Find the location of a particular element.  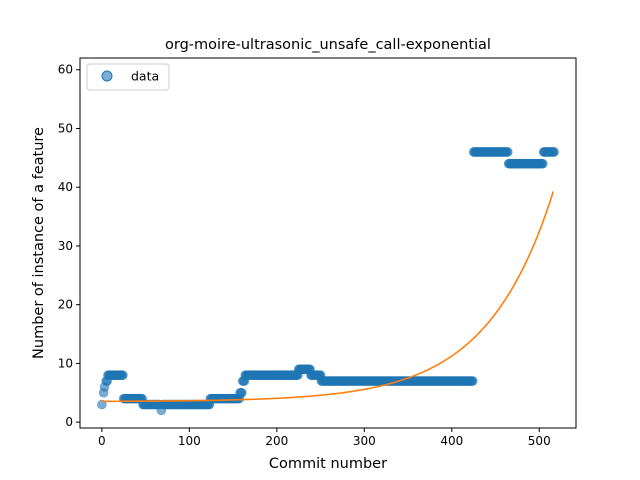

x-tick-label: 300 is located at coordinates (364, 441).